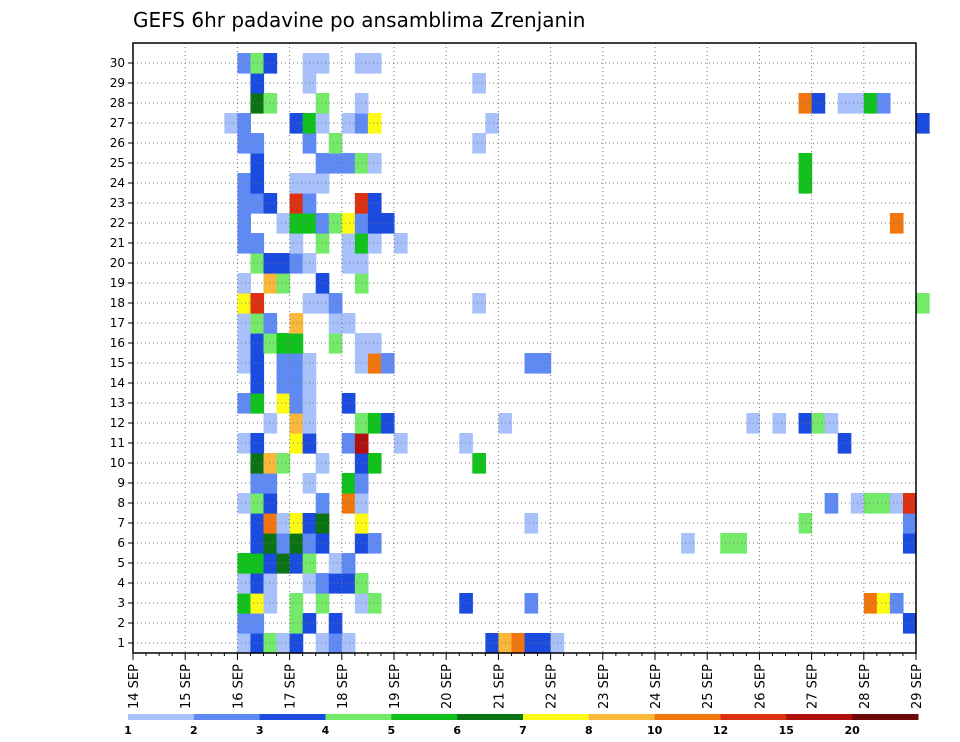  I want to click on y-tick-label: 7, so click(121, 523).